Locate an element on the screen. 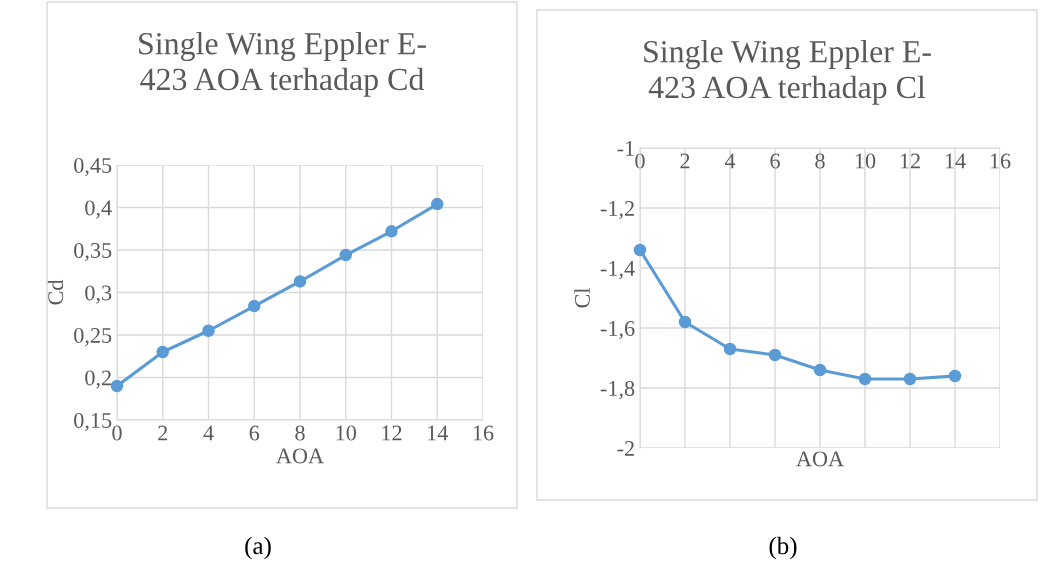 Image resolution: width=1040 pixels, height=565 pixels. y-tick-label: -1,4 is located at coordinates (617, 270).